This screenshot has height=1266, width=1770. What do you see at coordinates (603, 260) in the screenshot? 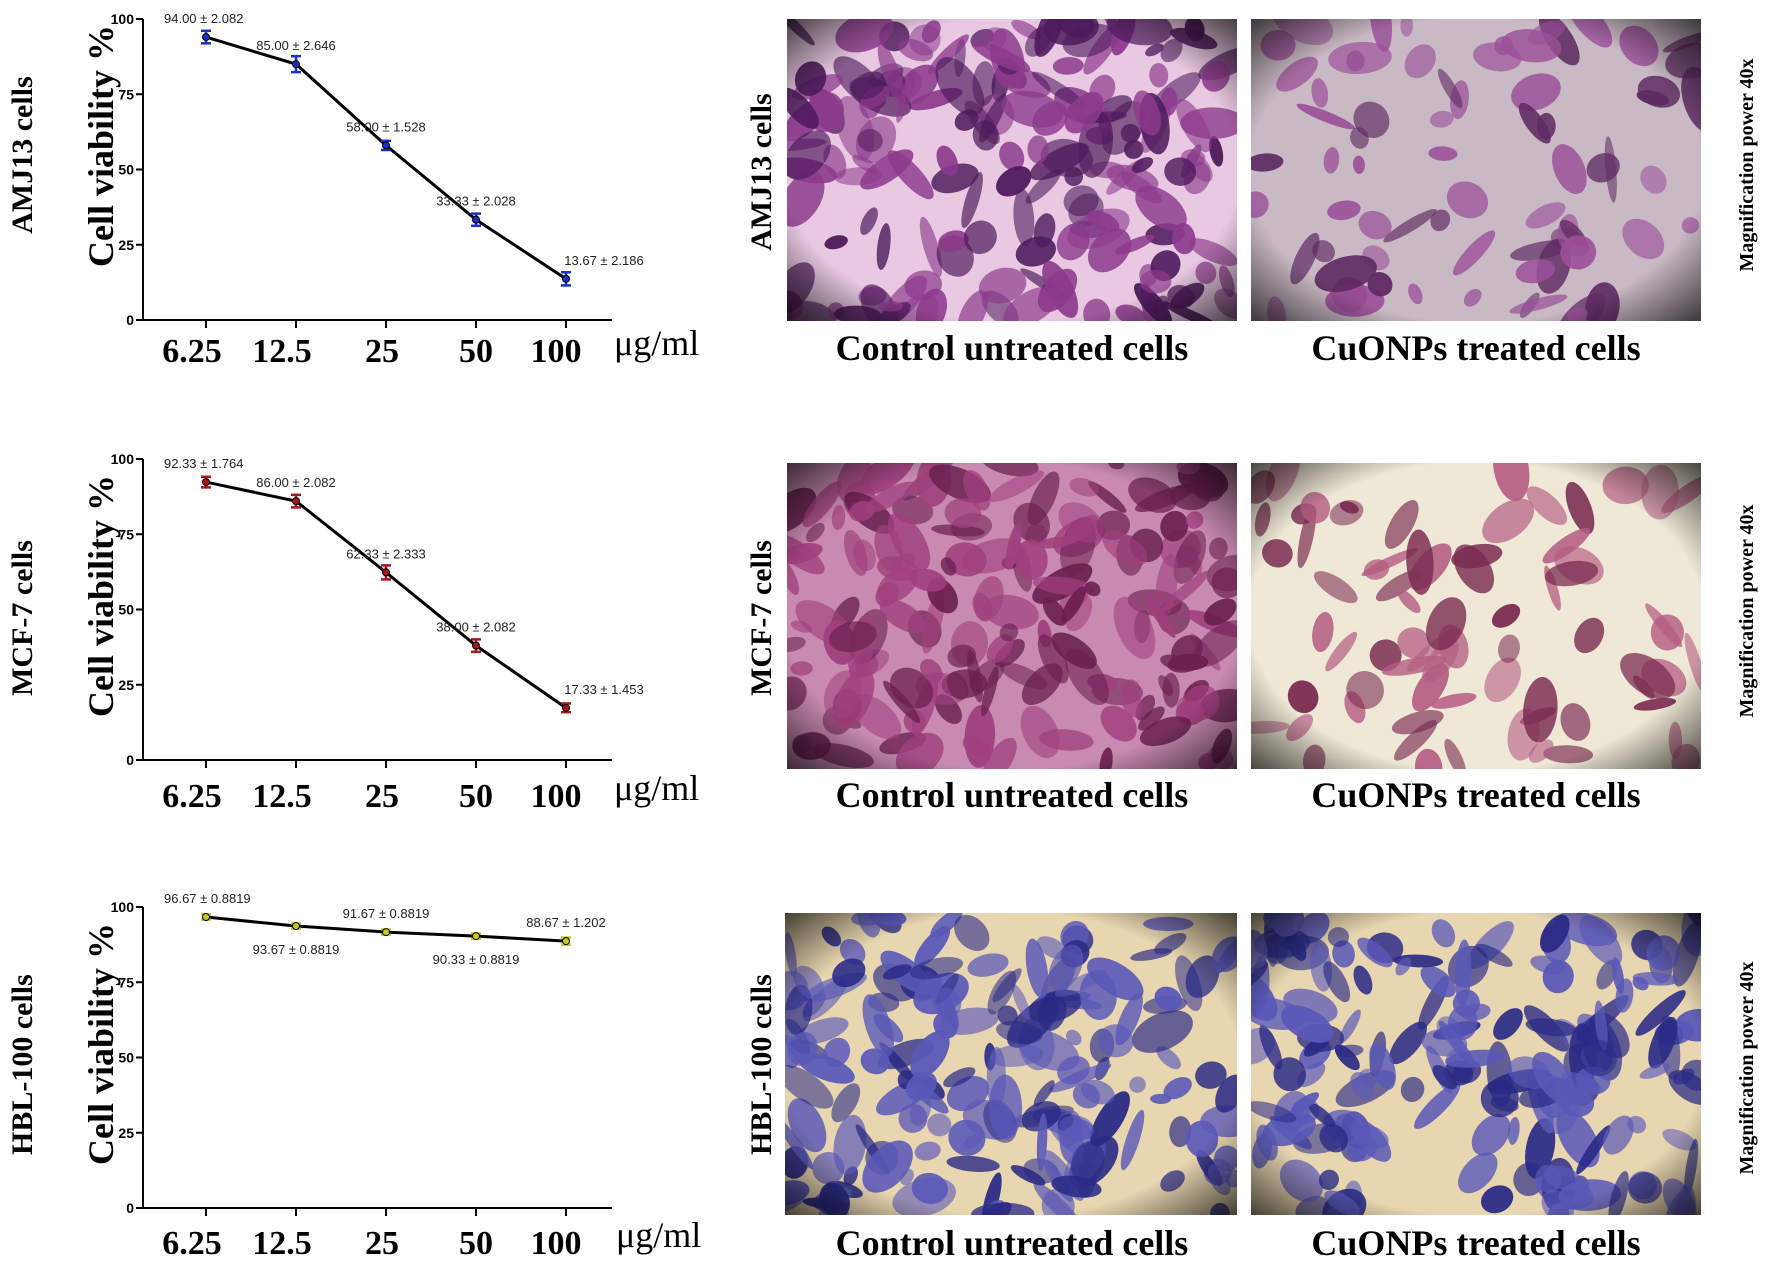
I see `data-label: 13.67 ± 2.186` at bounding box center [603, 260].